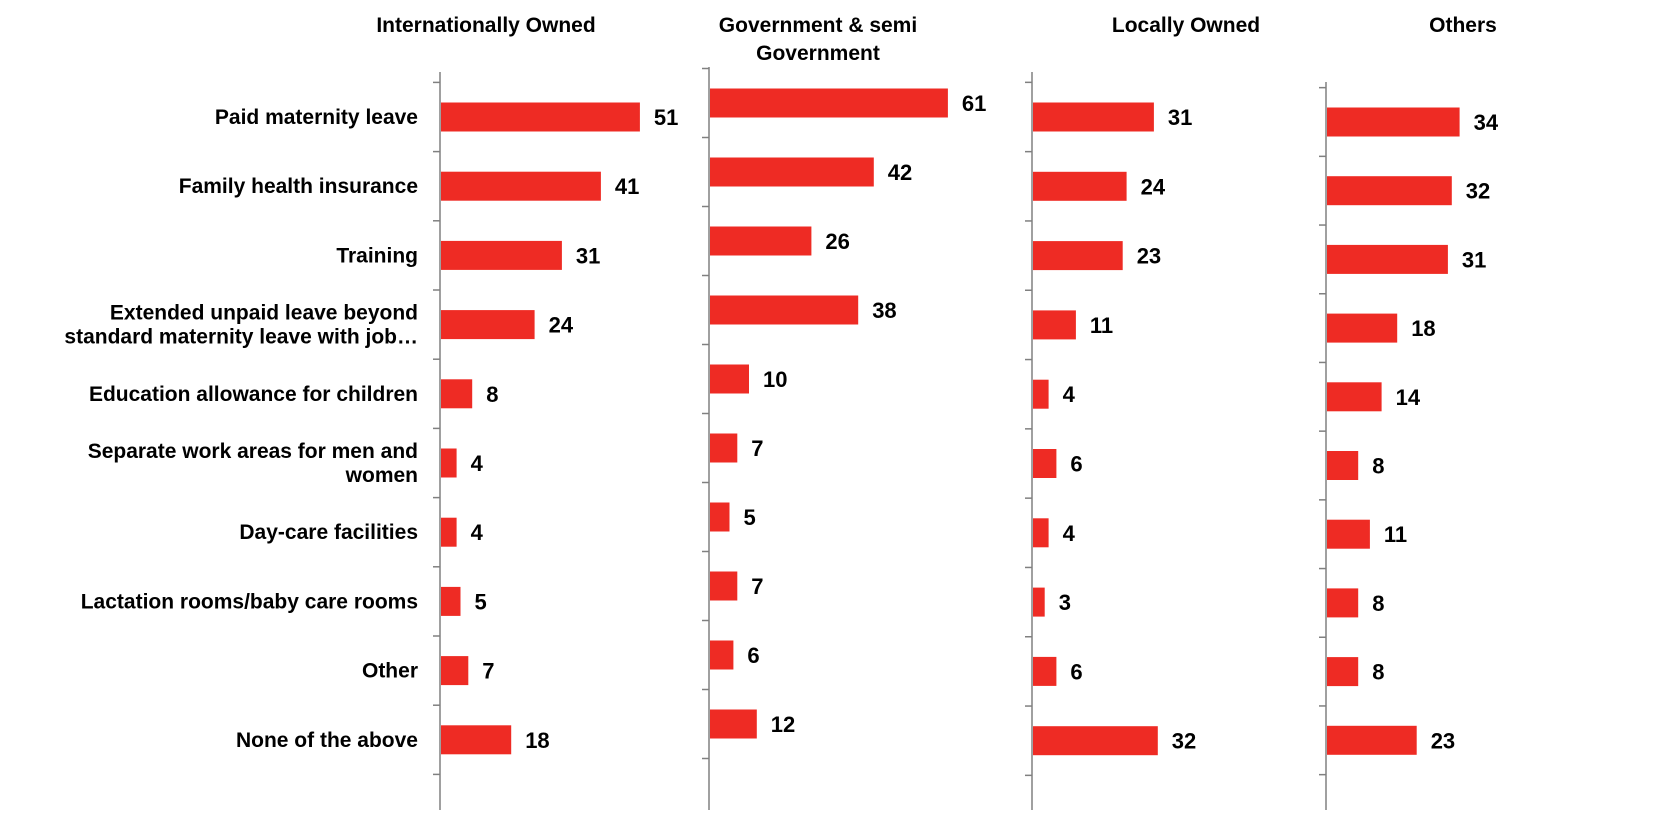 This screenshot has width=1659, height=813. I want to click on data-label: 34, so click(1486, 122).